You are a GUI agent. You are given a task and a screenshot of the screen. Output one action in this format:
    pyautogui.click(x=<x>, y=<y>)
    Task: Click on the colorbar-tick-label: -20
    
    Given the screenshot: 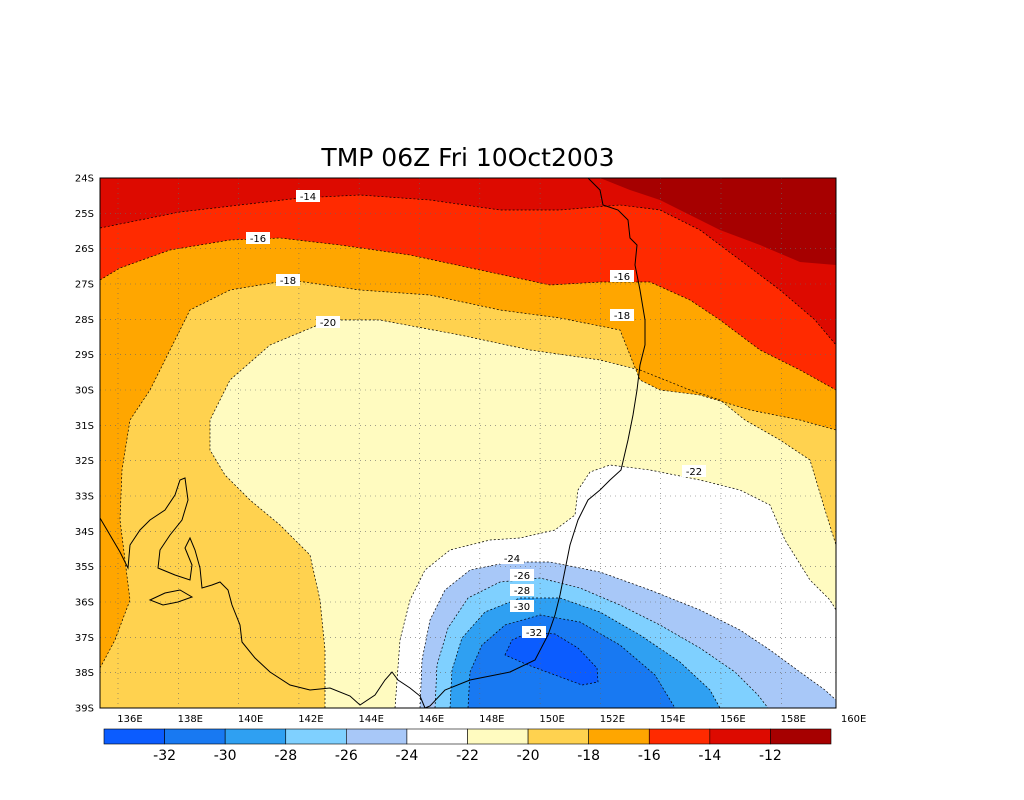 What is the action you would take?
    pyautogui.click(x=528, y=756)
    